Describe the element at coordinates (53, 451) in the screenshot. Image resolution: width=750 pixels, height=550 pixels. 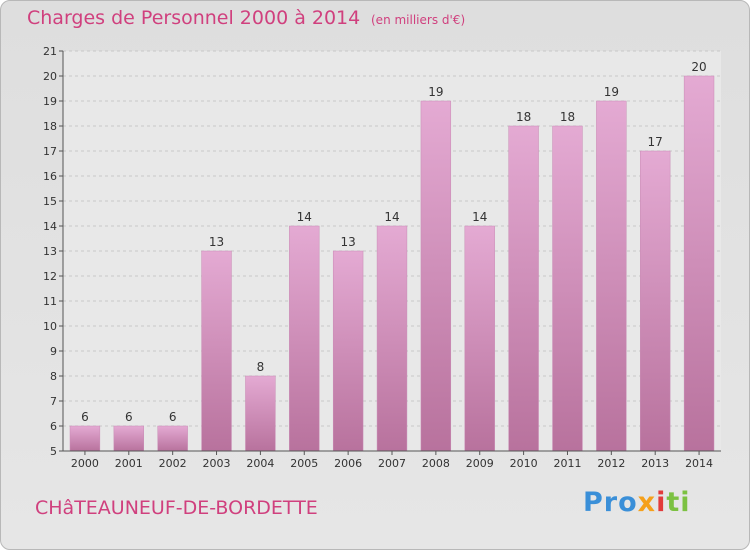
I see `y-tick-label: 5` at that location.